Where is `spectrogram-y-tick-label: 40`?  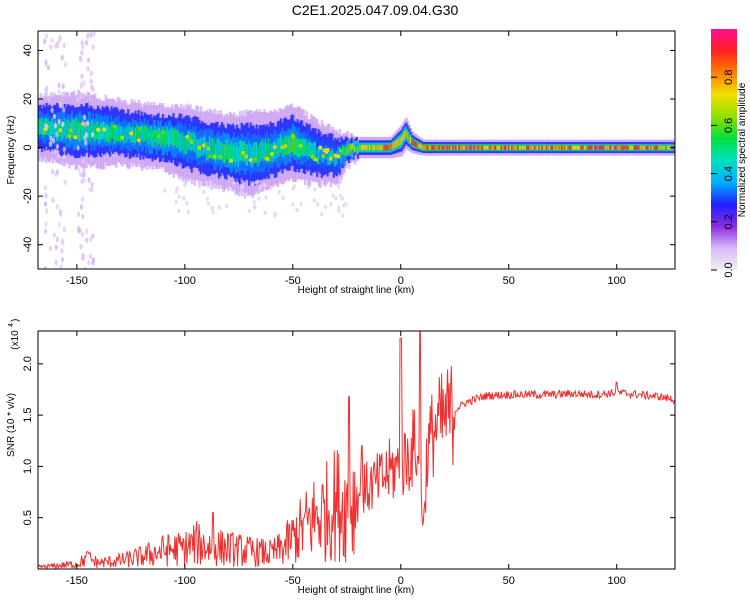 spectrogram-y-tick-label: 40 is located at coordinates (28, 50).